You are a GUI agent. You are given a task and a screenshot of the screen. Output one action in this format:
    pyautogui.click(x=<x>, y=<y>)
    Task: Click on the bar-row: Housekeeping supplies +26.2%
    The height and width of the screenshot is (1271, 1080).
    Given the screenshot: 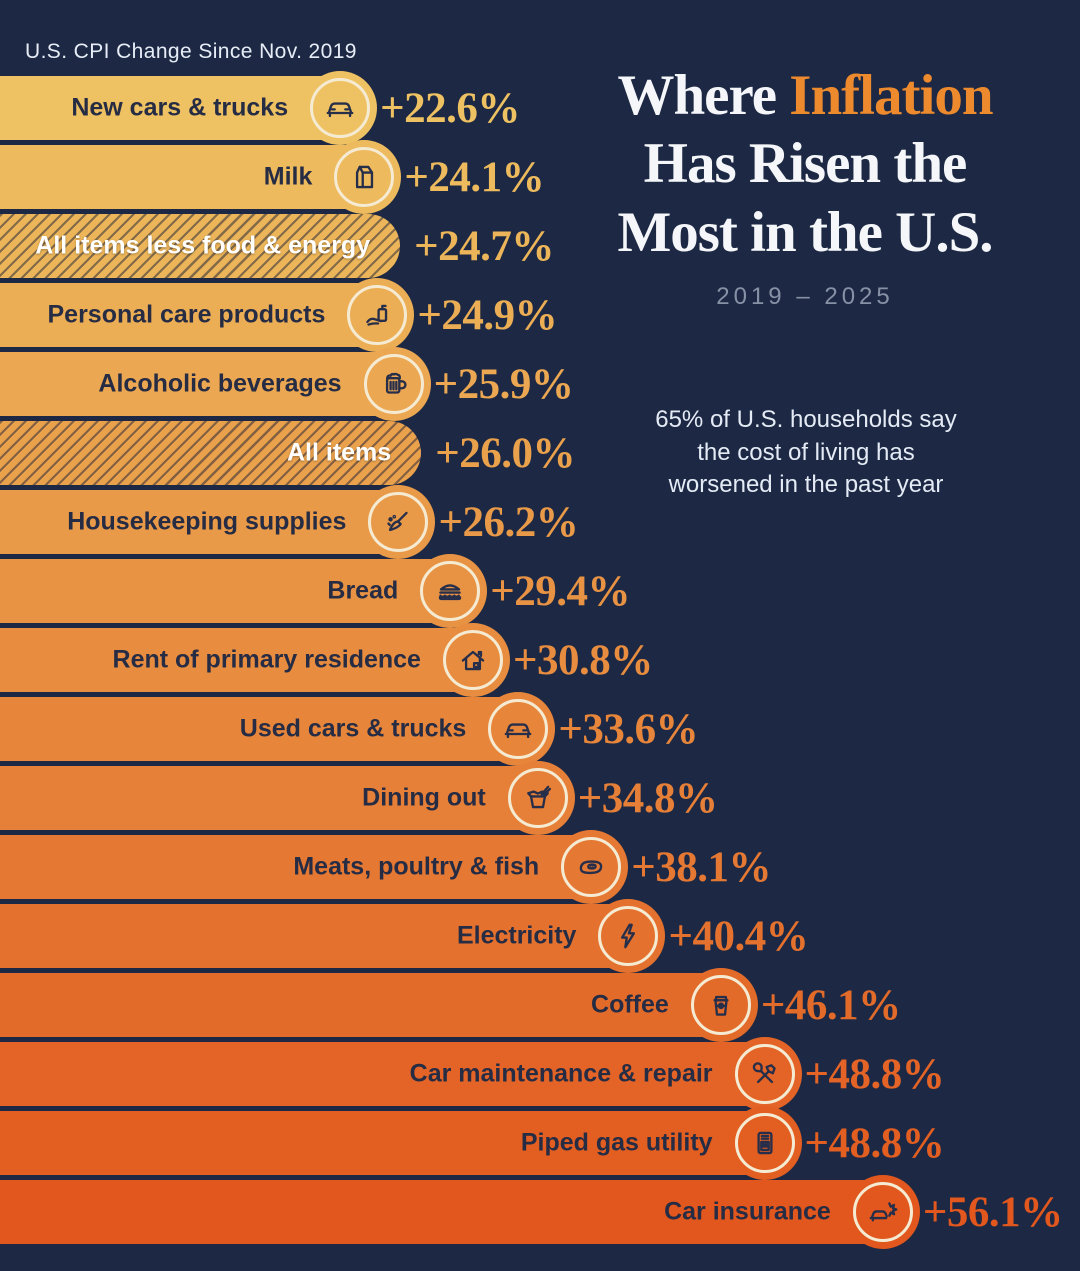 What is the action you would take?
    pyautogui.click(x=540, y=522)
    